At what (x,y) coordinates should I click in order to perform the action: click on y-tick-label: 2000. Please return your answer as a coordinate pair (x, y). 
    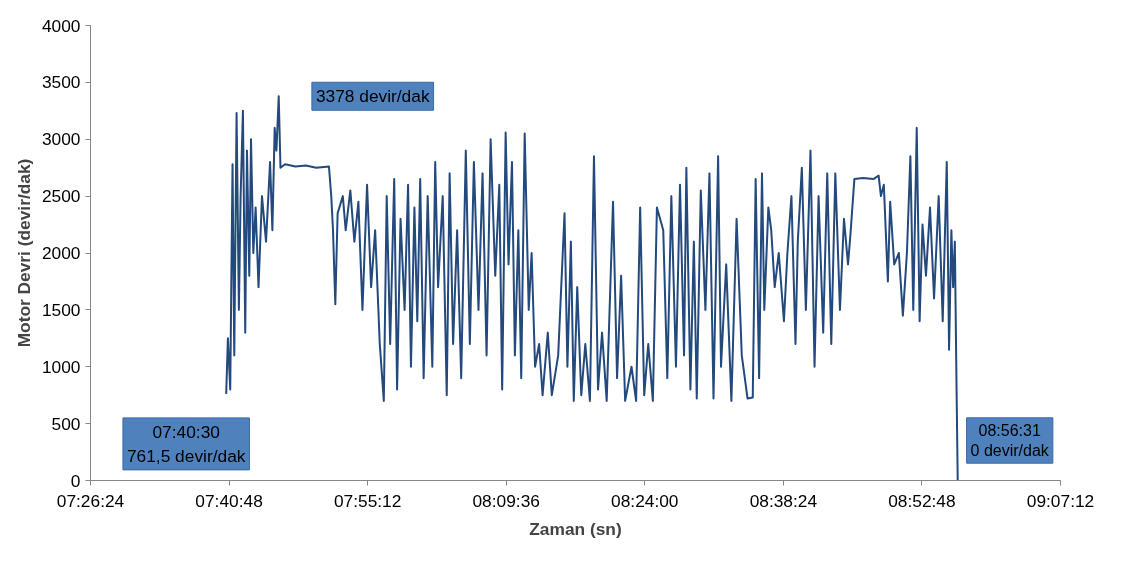
    Looking at the image, I should click on (61, 253).